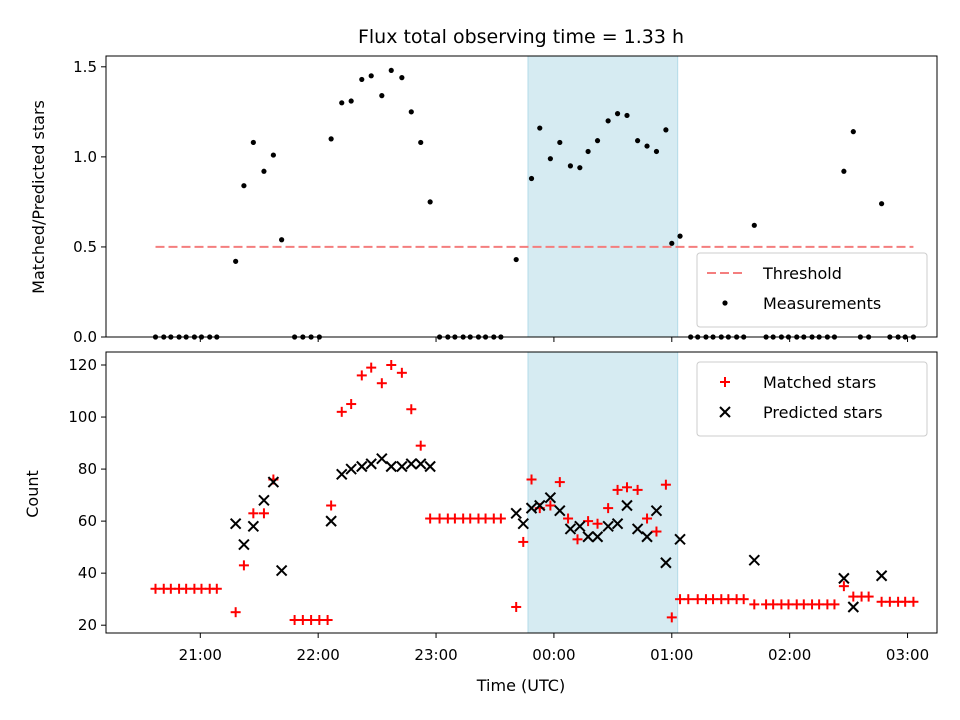 This screenshot has width=960, height=720. What do you see at coordinates (812, 290) in the screenshot?
I see `legend: Threshold Measurements` at bounding box center [812, 290].